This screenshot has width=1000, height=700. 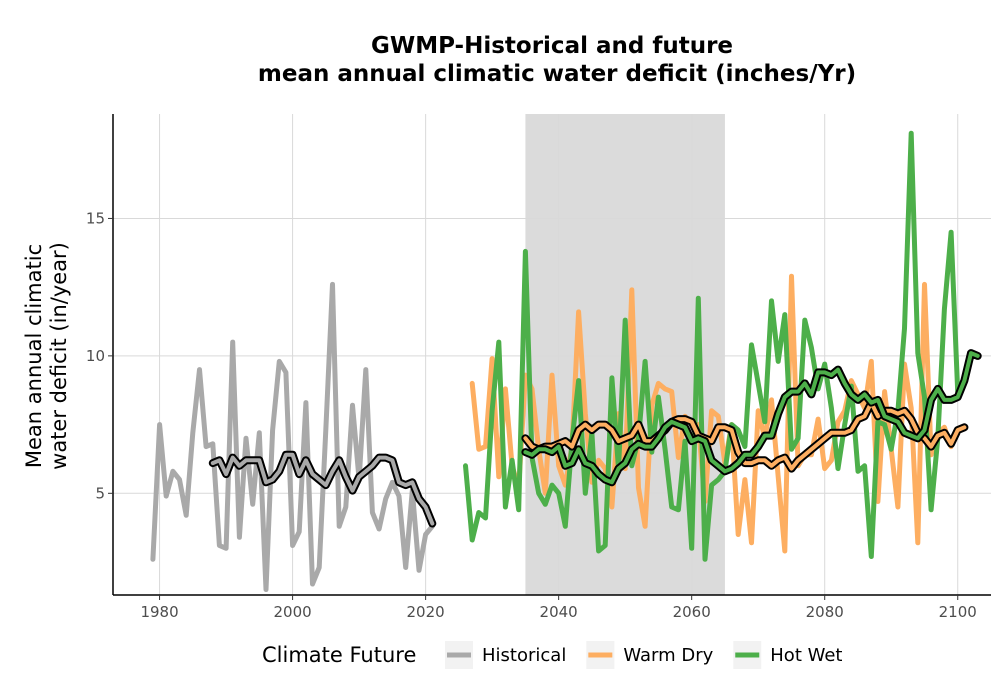 I want to click on y-tick-label: 10, so click(x=95, y=356).